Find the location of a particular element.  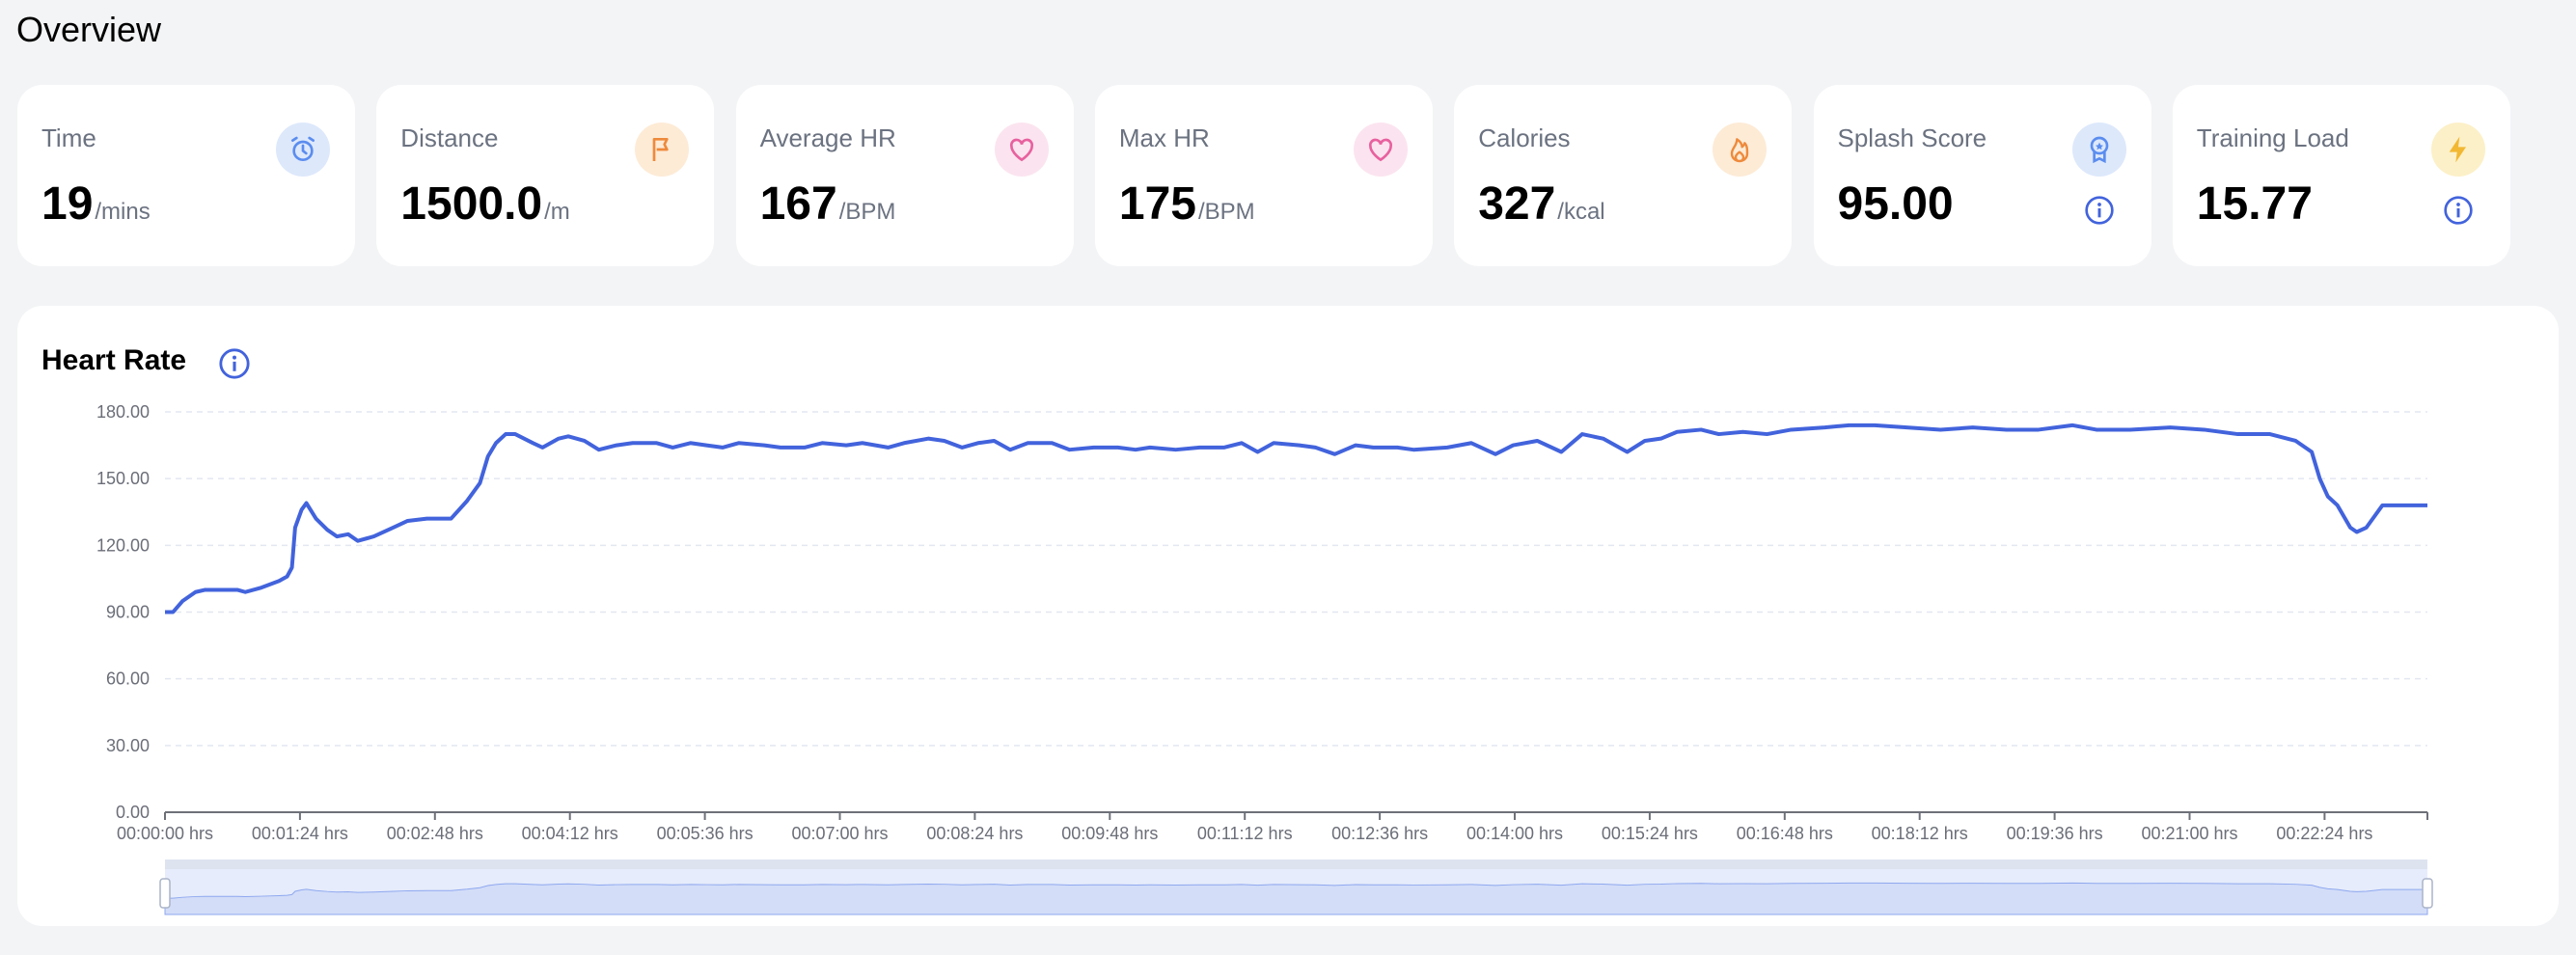

stat-unit: /m is located at coordinates (557, 212).